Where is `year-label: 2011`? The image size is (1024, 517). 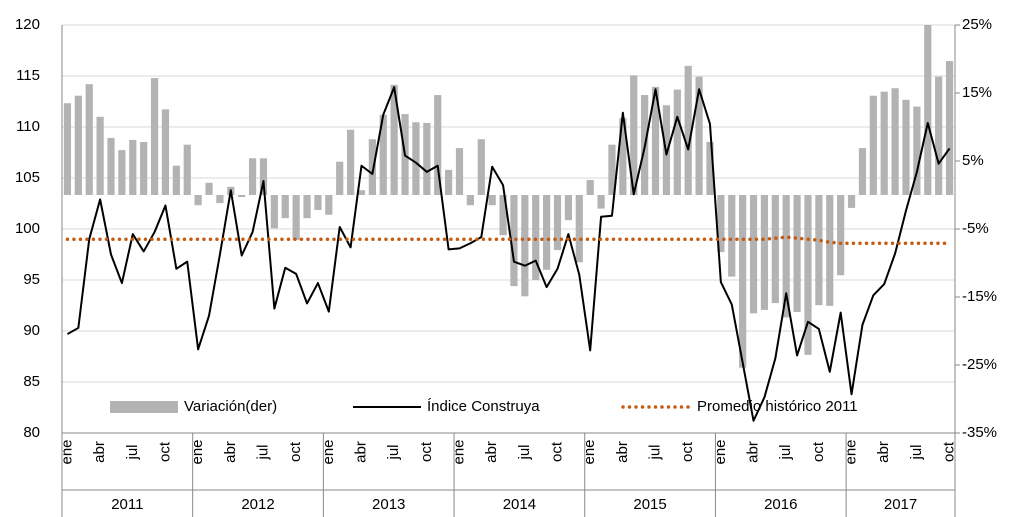
year-label: 2011 is located at coordinates (127, 504).